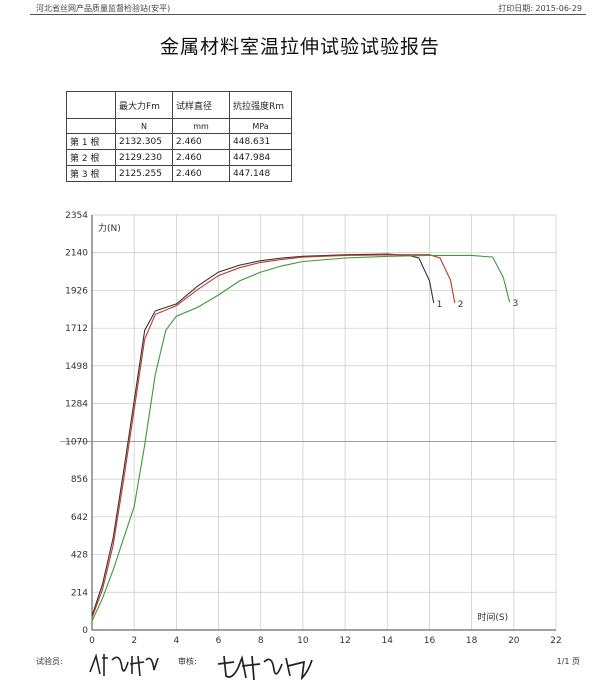 The width and height of the screenshot is (600, 700). I want to click on y-tick-label: 428, so click(79, 556).